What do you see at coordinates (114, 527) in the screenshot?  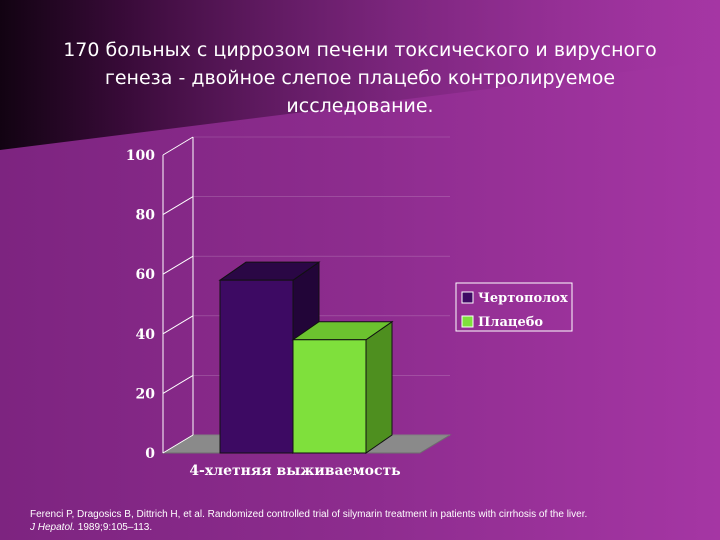 I see `citation-details: 1989;9:105–113.` at bounding box center [114, 527].